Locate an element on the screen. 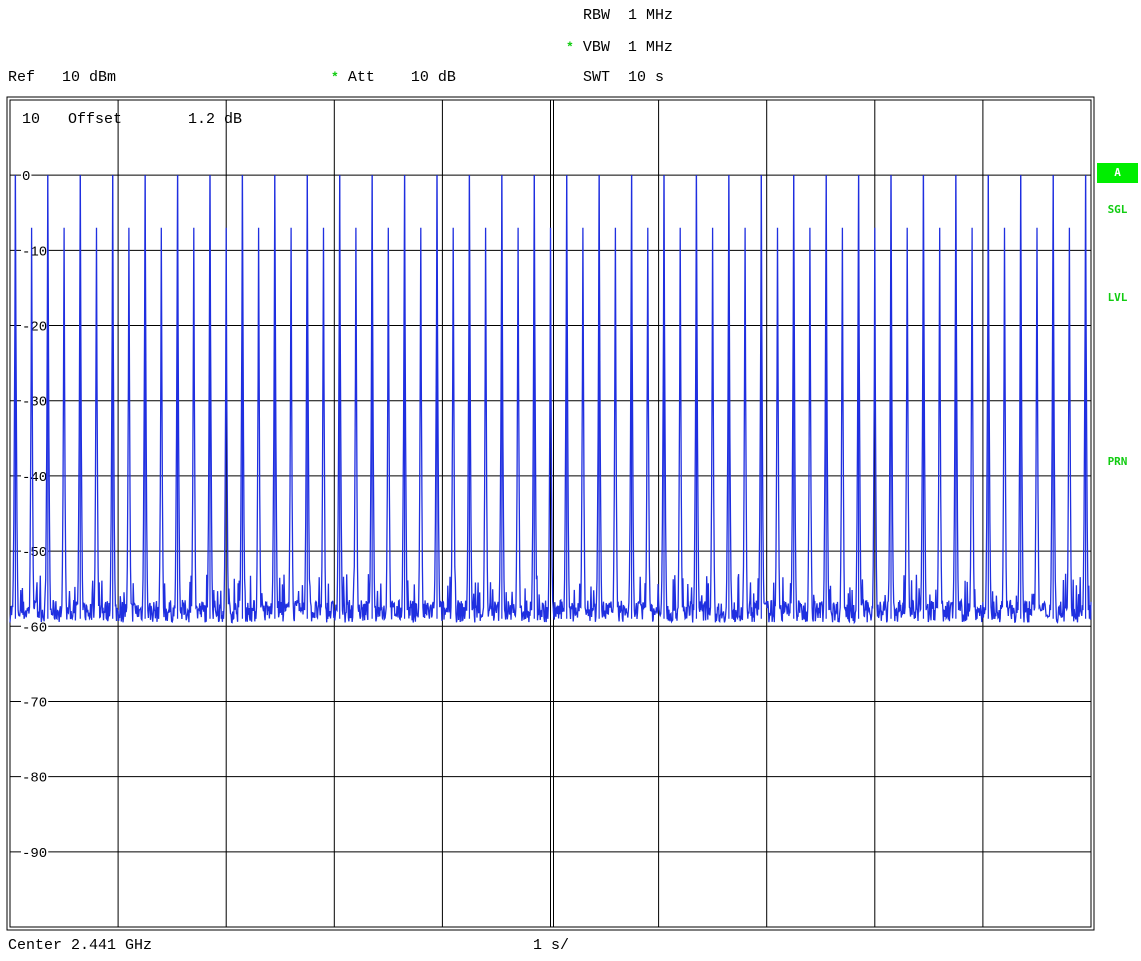 Image resolution: width=1141 pixels, height=961 pixels. y-tick-label: -60 is located at coordinates (34, 628).